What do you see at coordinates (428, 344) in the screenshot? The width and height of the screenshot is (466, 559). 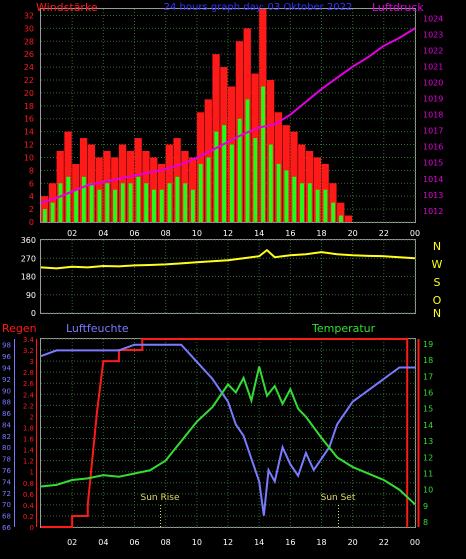 I see `temperature-tick-label: 19` at bounding box center [428, 344].